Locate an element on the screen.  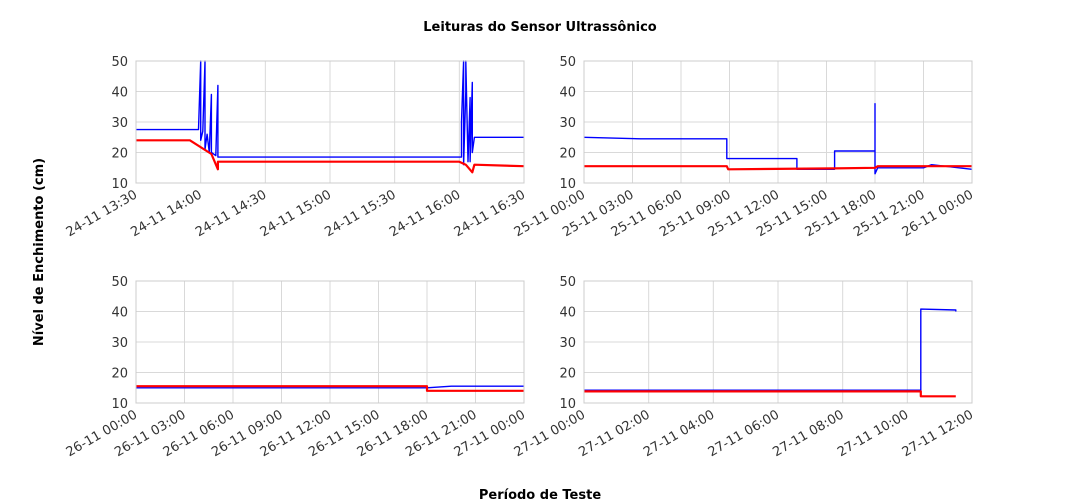
x-tick-label: 24-11 15:00 is located at coordinates (296, 213).